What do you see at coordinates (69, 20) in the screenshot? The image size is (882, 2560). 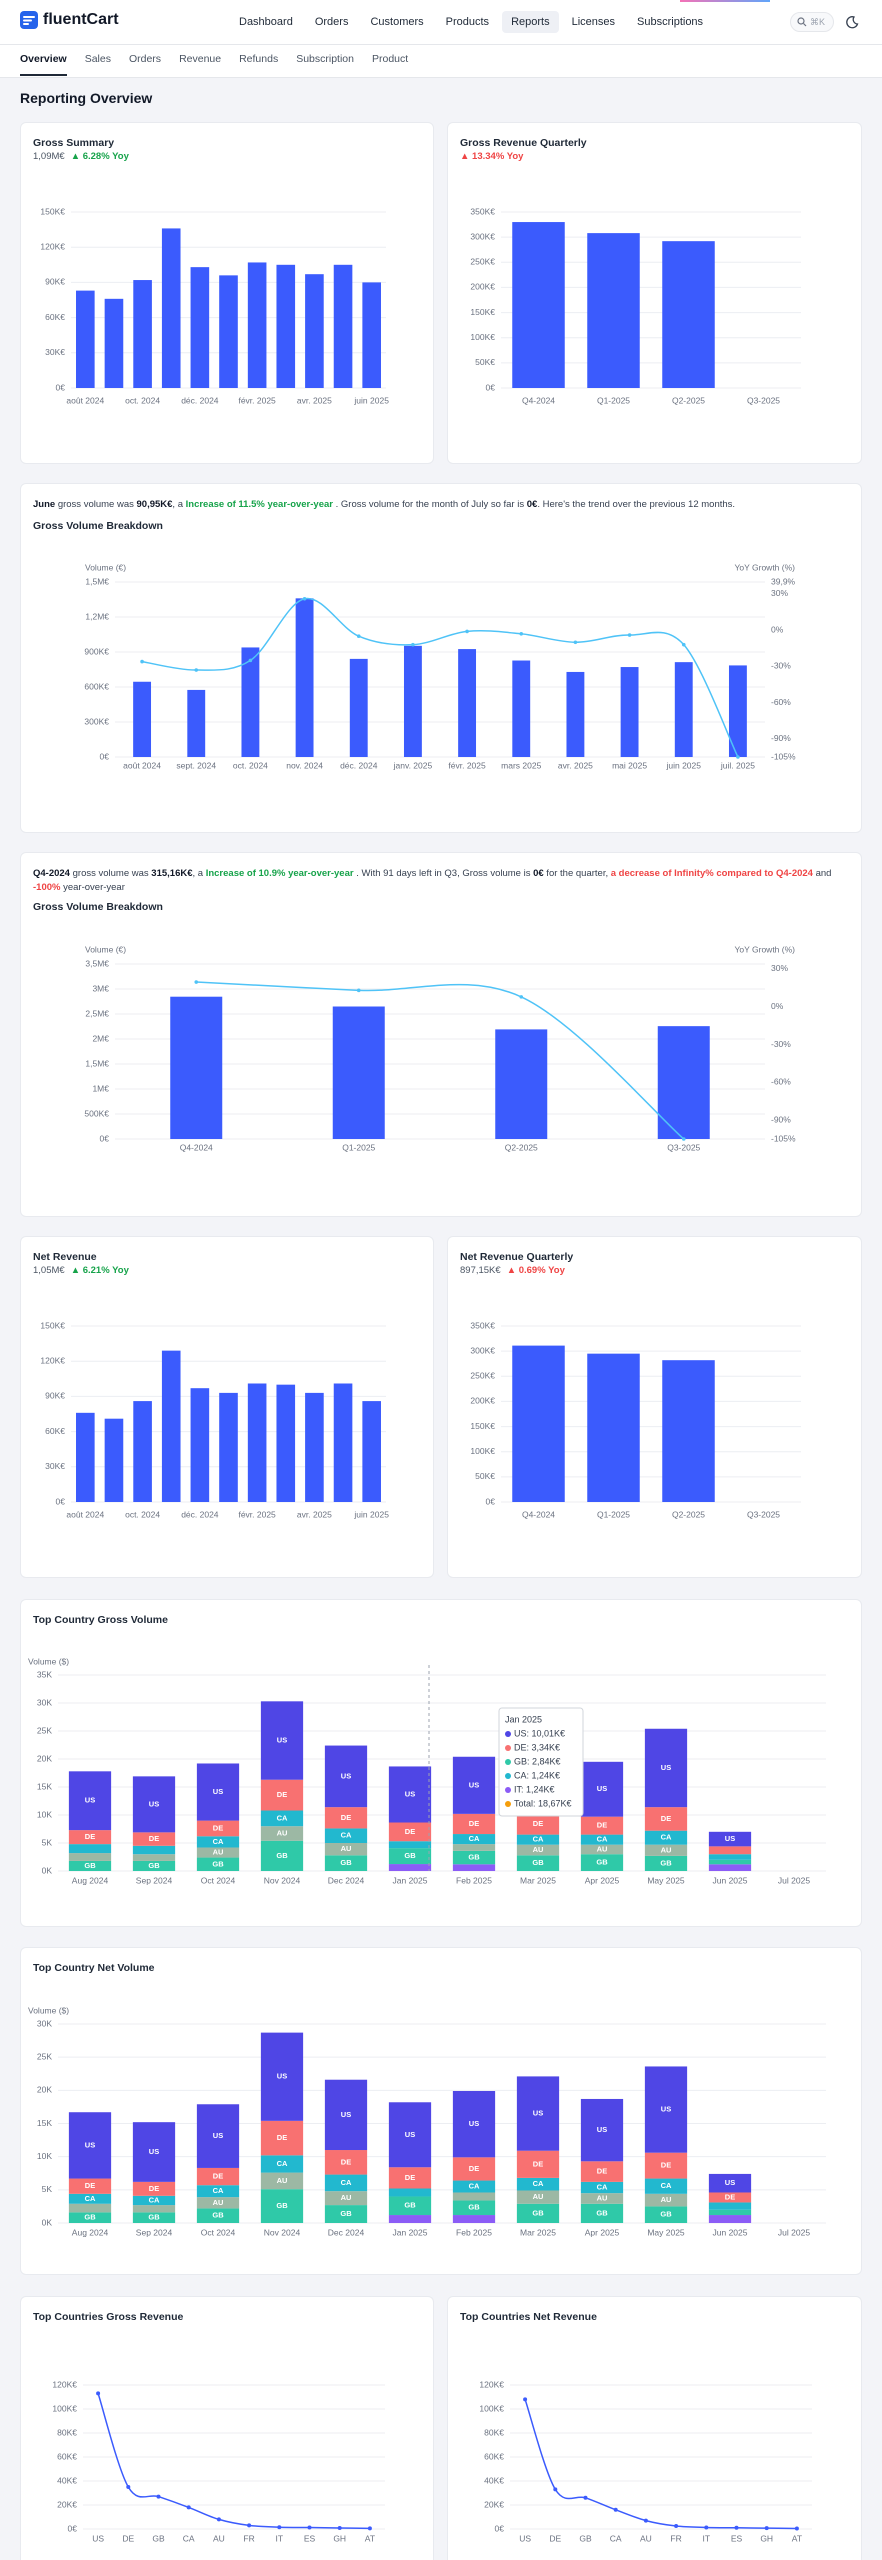 I see `logo: fluentCart` at bounding box center [69, 20].